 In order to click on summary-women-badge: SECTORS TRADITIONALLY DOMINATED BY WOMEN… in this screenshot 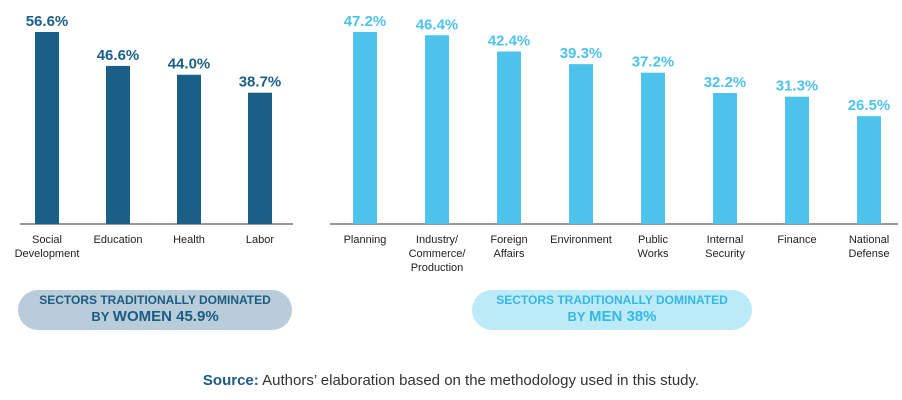, I will do `click(155, 310)`.